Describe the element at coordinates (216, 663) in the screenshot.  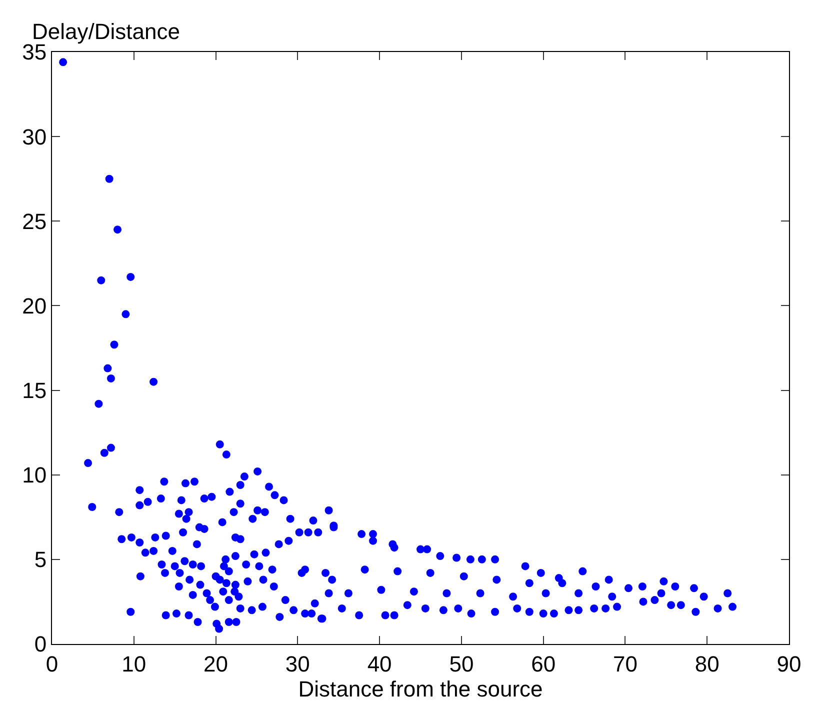
I see `x-tick-label: 20` at that location.